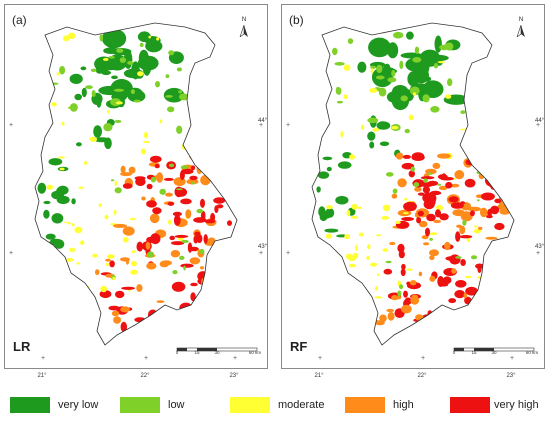 This screenshot has height=422, width=550. Describe the element at coordinates (145, 376) in the screenshot. I see `longitude-label: 22°` at that location.